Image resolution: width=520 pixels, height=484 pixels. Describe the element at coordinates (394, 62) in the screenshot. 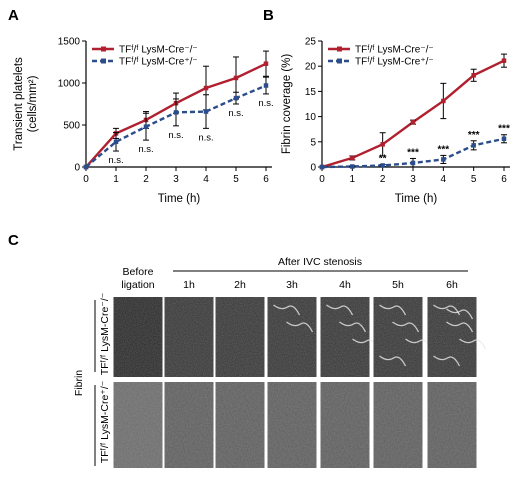

I see `chart-b-legend-label: TFᶠ/ᶠ LysM-Cre⁺/⁻` at that location.